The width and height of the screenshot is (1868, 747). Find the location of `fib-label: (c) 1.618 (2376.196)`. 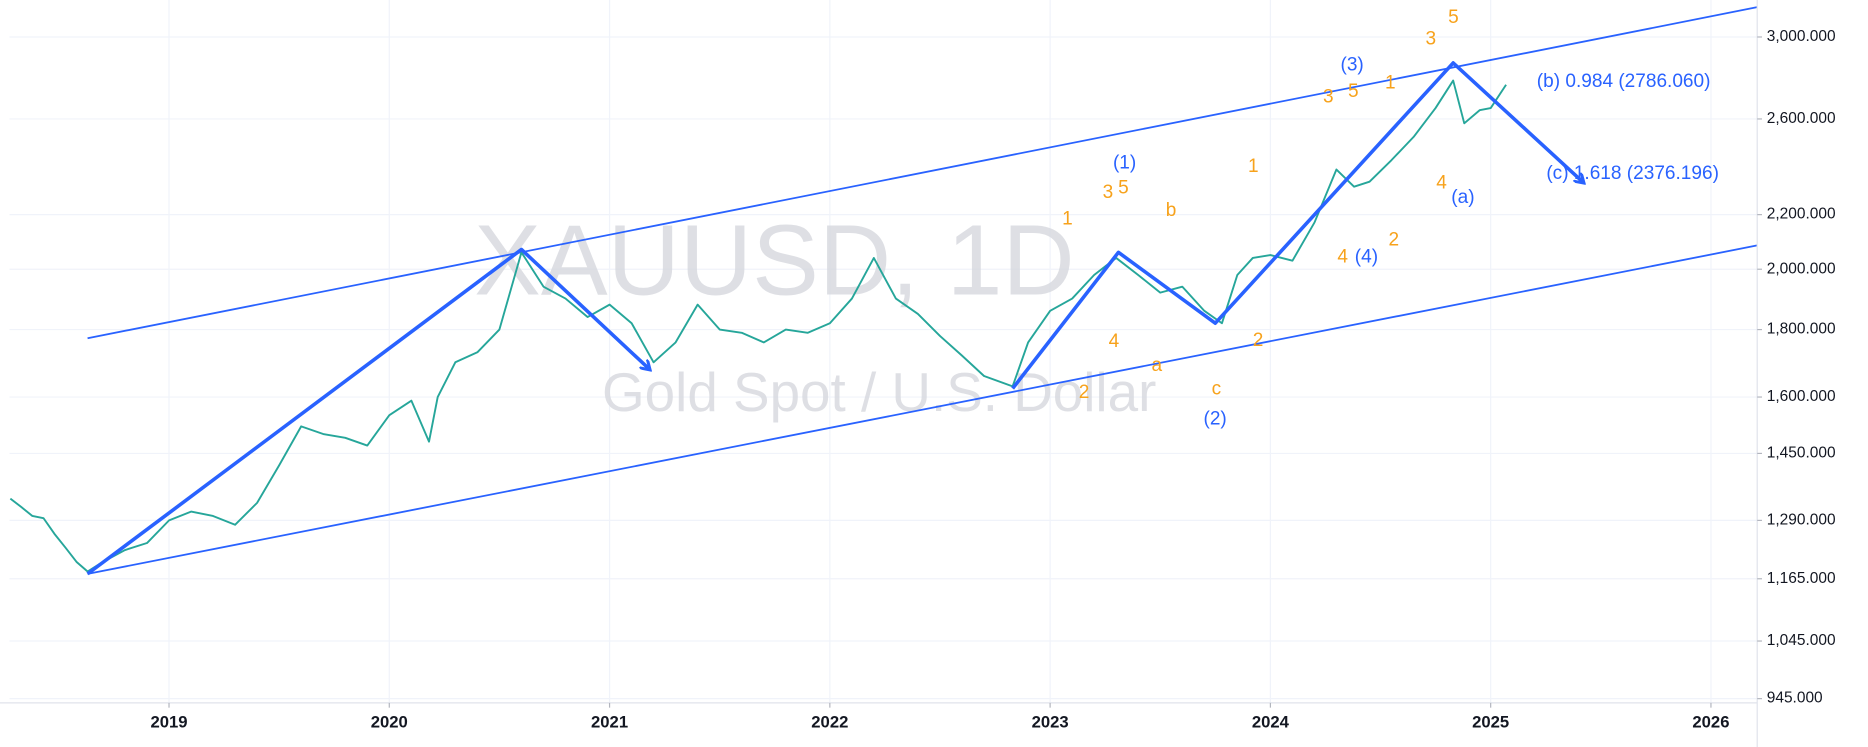

fib-label: (c) 1.618 (2376.196) is located at coordinates (1632, 173).